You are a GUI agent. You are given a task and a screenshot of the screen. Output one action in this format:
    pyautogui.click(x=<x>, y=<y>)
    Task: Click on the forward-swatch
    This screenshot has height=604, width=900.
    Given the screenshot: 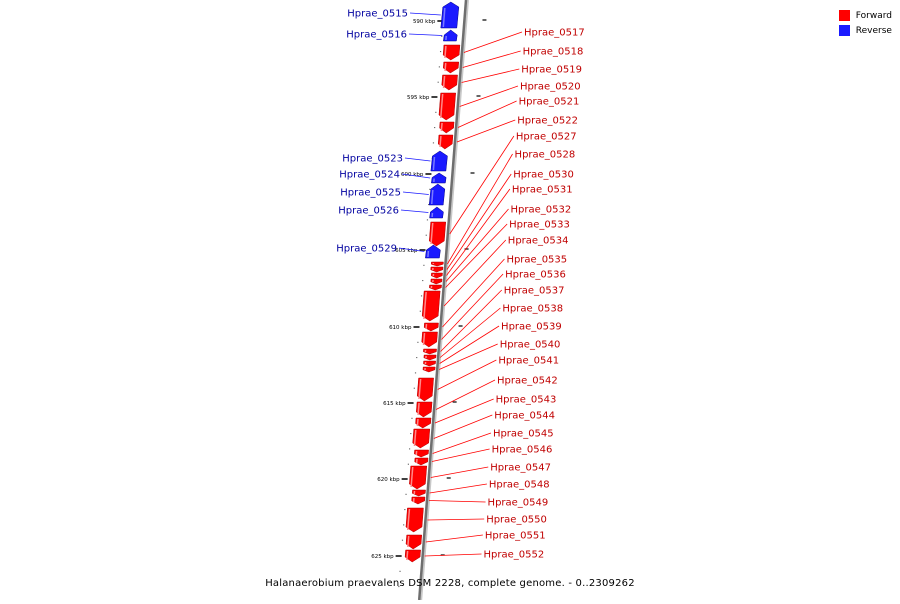 What is the action you would take?
    pyautogui.click(x=844, y=15)
    